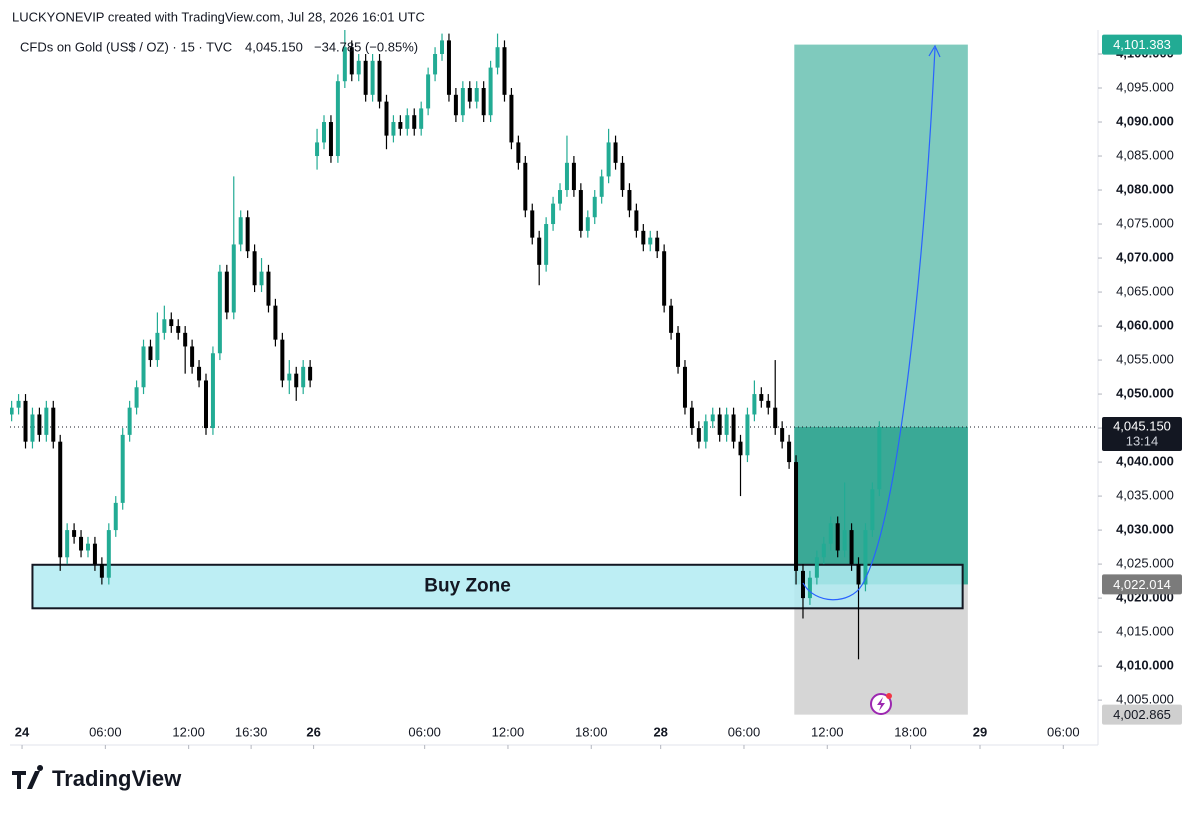  What do you see at coordinates (1145, 358) in the screenshot?
I see `y-tick-label: 4,055.000` at bounding box center [1145, 358].